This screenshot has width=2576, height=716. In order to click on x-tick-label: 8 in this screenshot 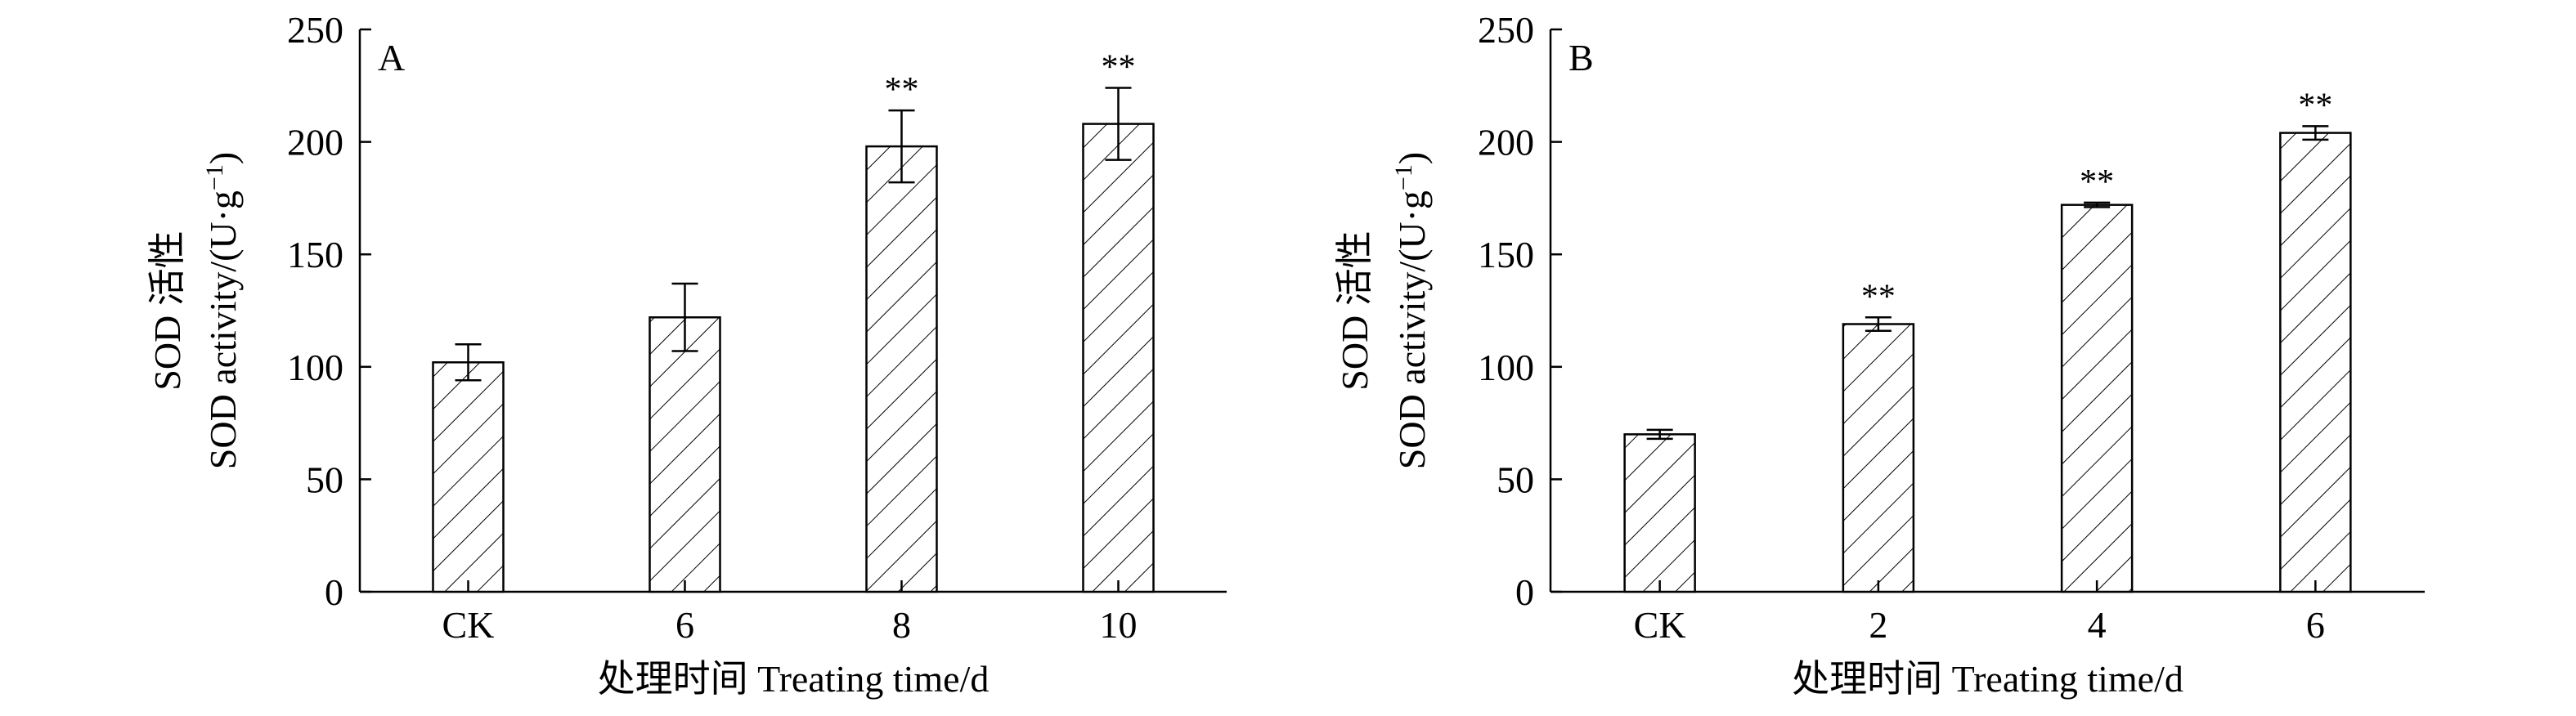, I will do `click(901, 625)`.